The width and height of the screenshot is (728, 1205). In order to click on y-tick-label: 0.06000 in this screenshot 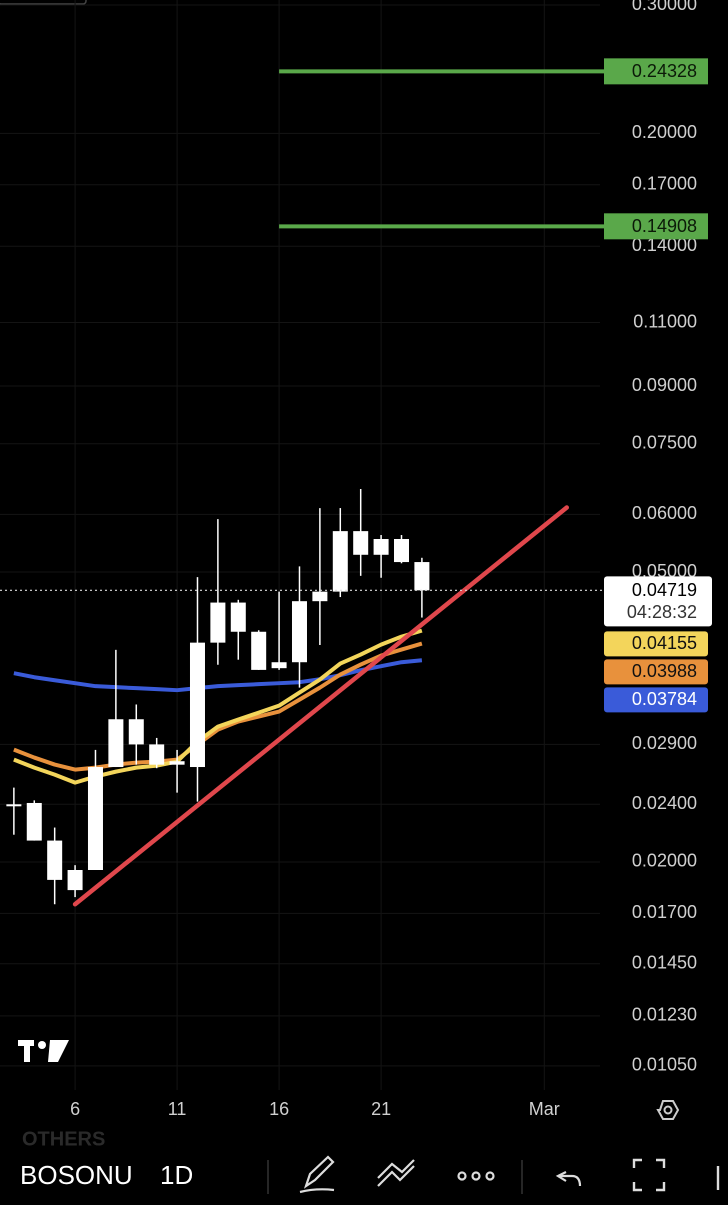, I will do `click(664, 513)`.